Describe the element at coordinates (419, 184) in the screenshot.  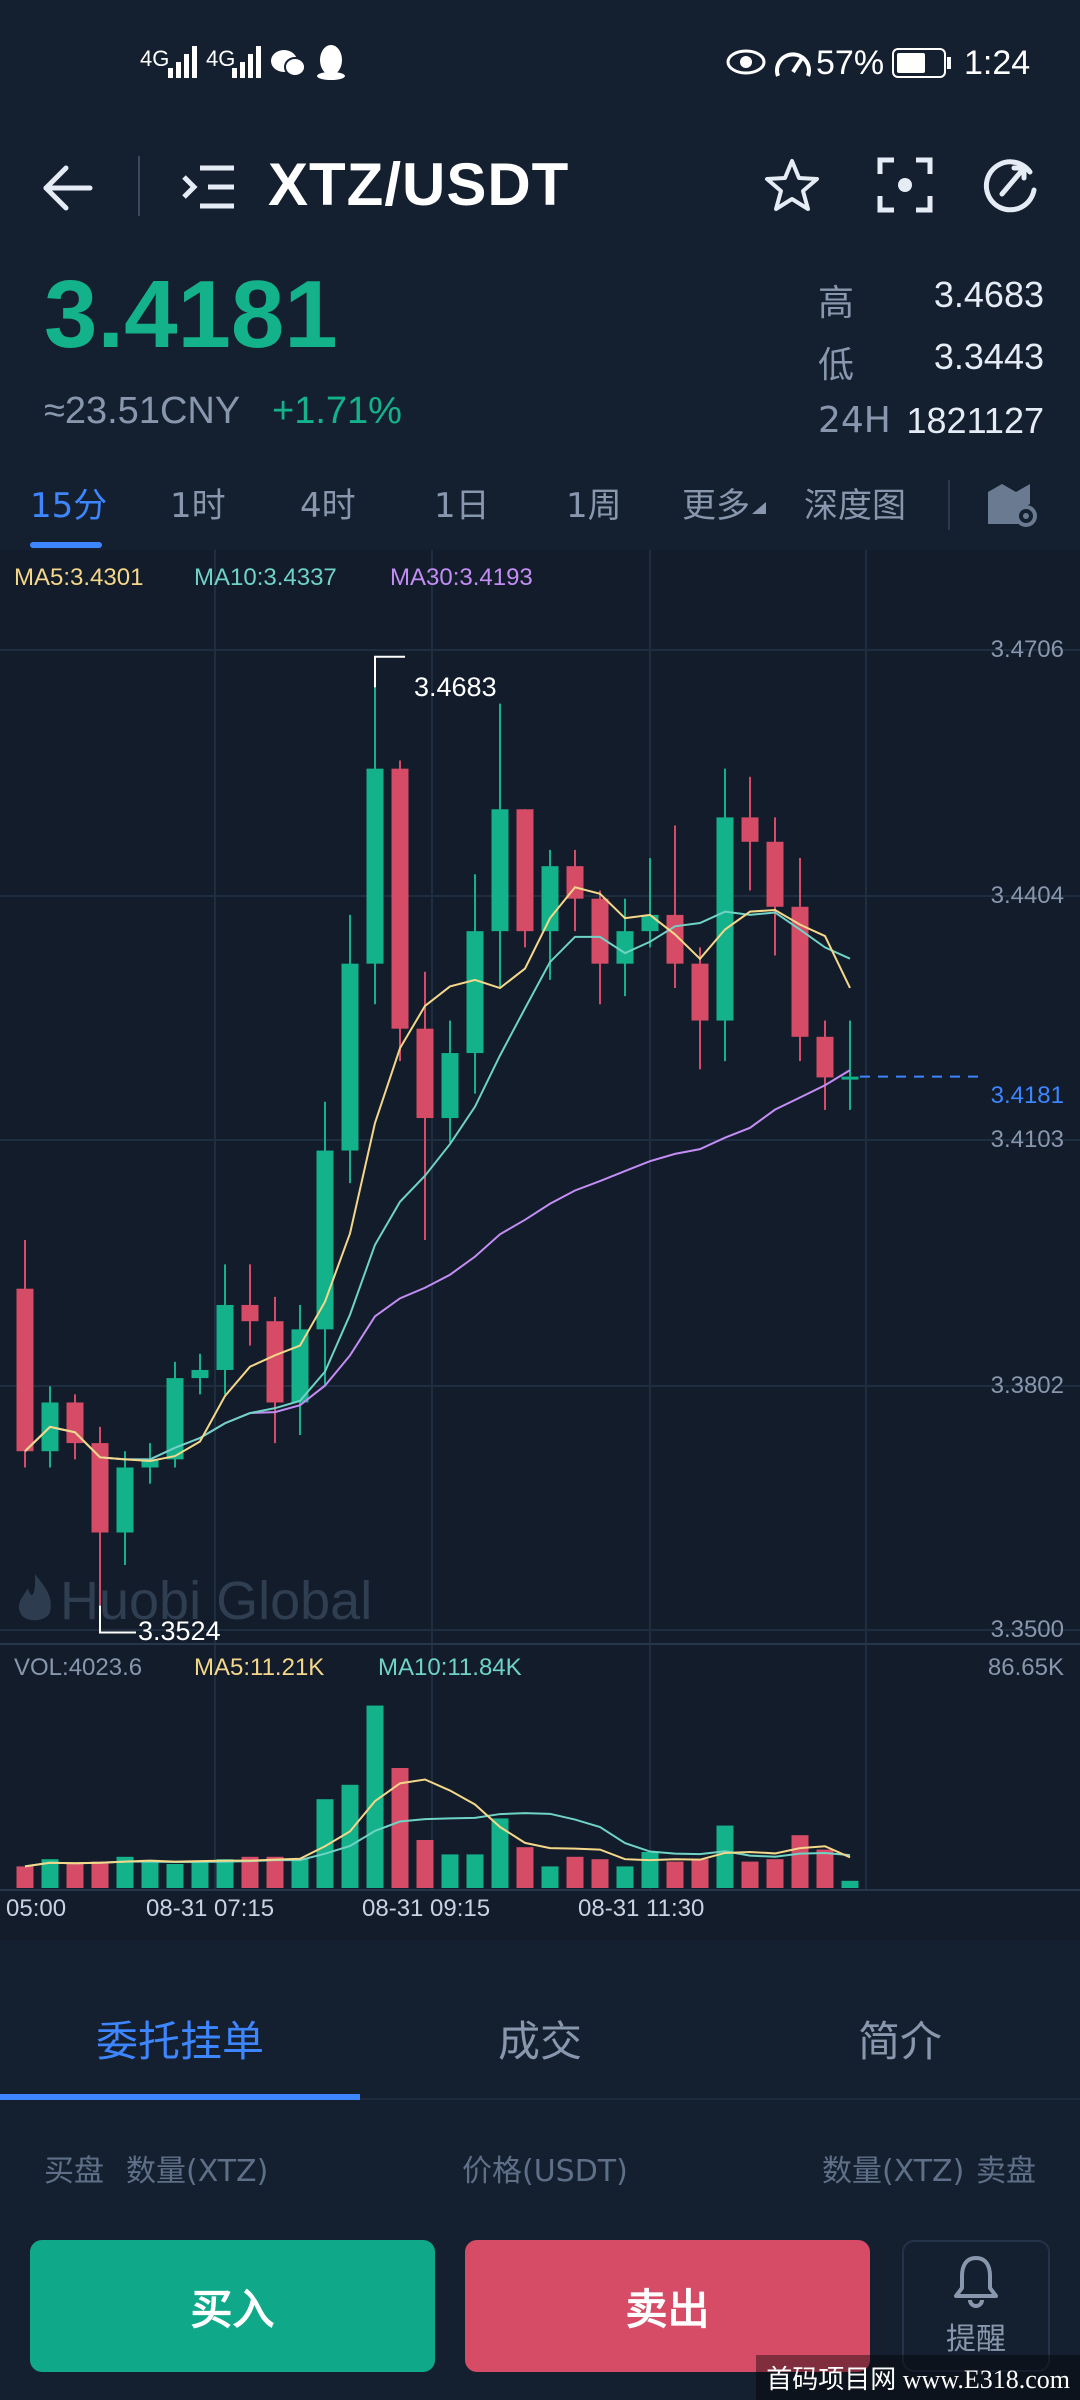
I see `pair-title: XTZ/USDT` at that location.